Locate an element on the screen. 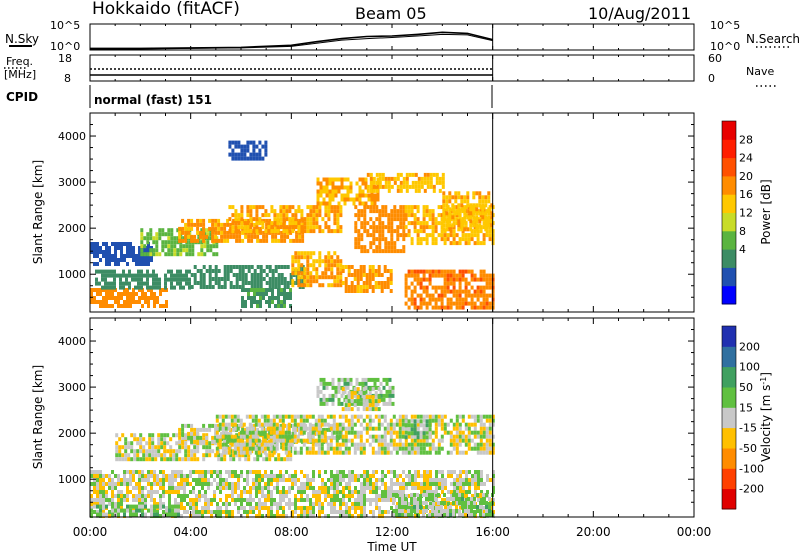  nsky-label: N.Sky is located at coordinates (22, 39).